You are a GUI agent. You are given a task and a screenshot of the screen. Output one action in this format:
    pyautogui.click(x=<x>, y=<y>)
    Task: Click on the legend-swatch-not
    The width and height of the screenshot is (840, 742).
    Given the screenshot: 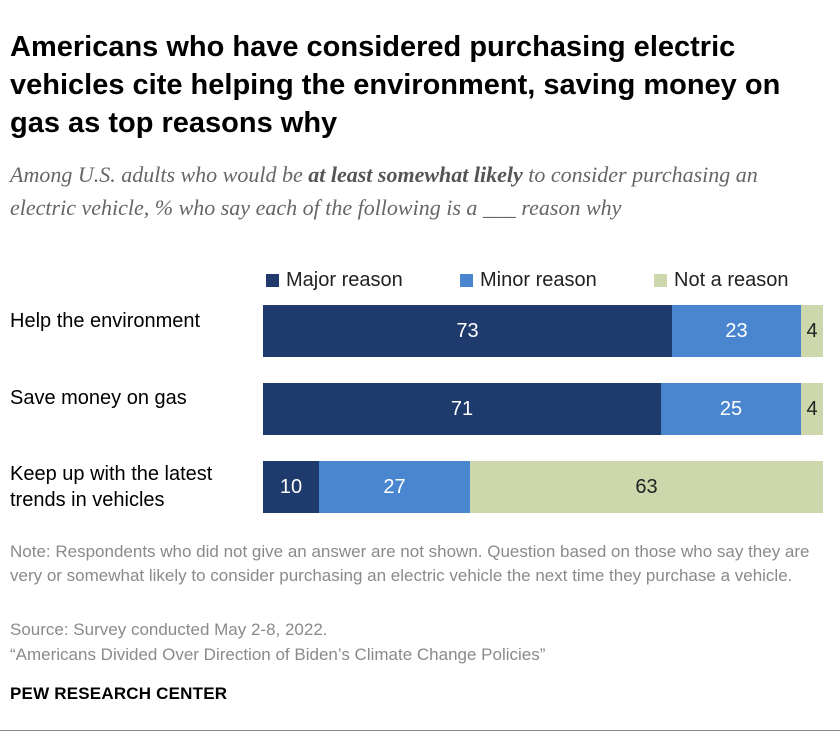 What is the action you would take?
    pyautogui.click(x=660, y=280)
    